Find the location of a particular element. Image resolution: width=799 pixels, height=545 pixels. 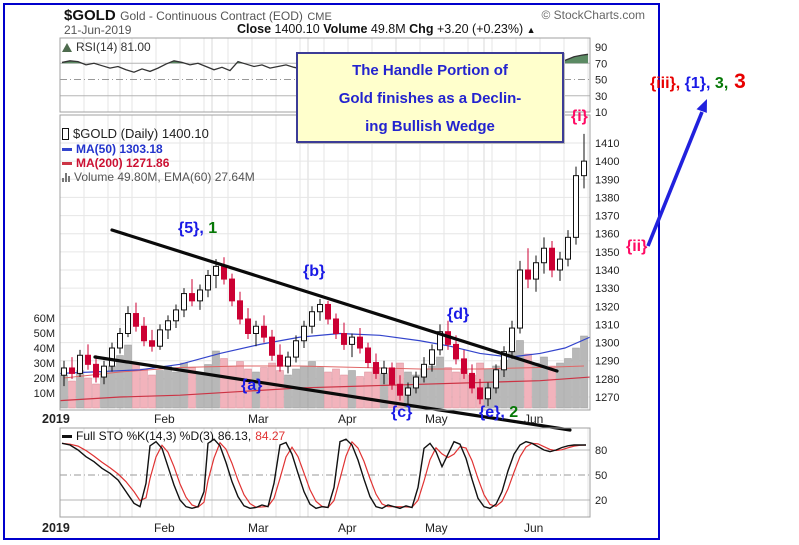

price-axis-label: 1350 is located at coordinates (607, 253).